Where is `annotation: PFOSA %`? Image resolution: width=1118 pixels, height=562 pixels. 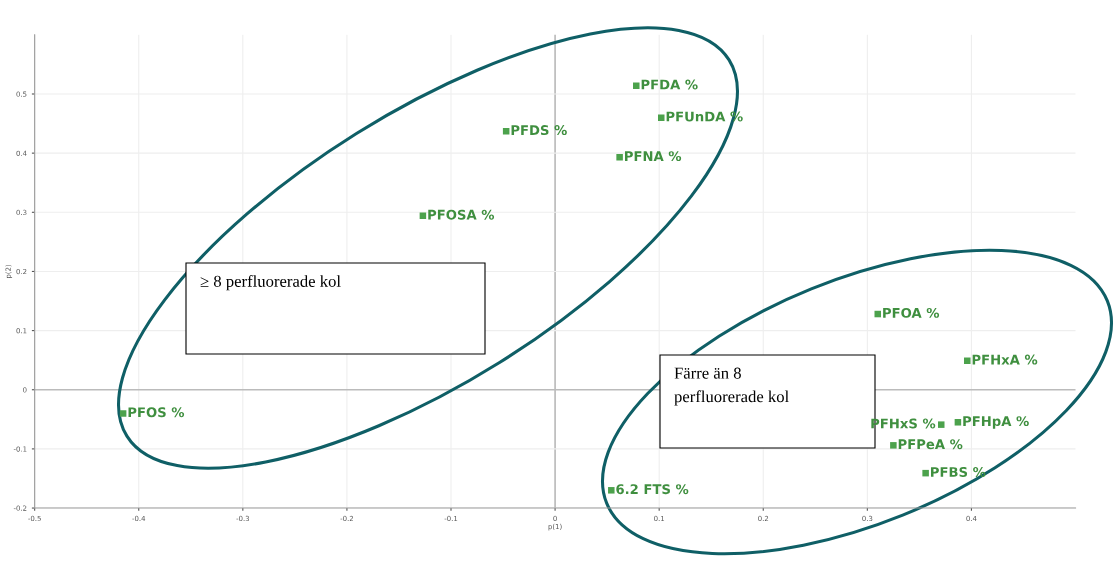
annotation: PFOSA % is located at coordinates (461, 214).